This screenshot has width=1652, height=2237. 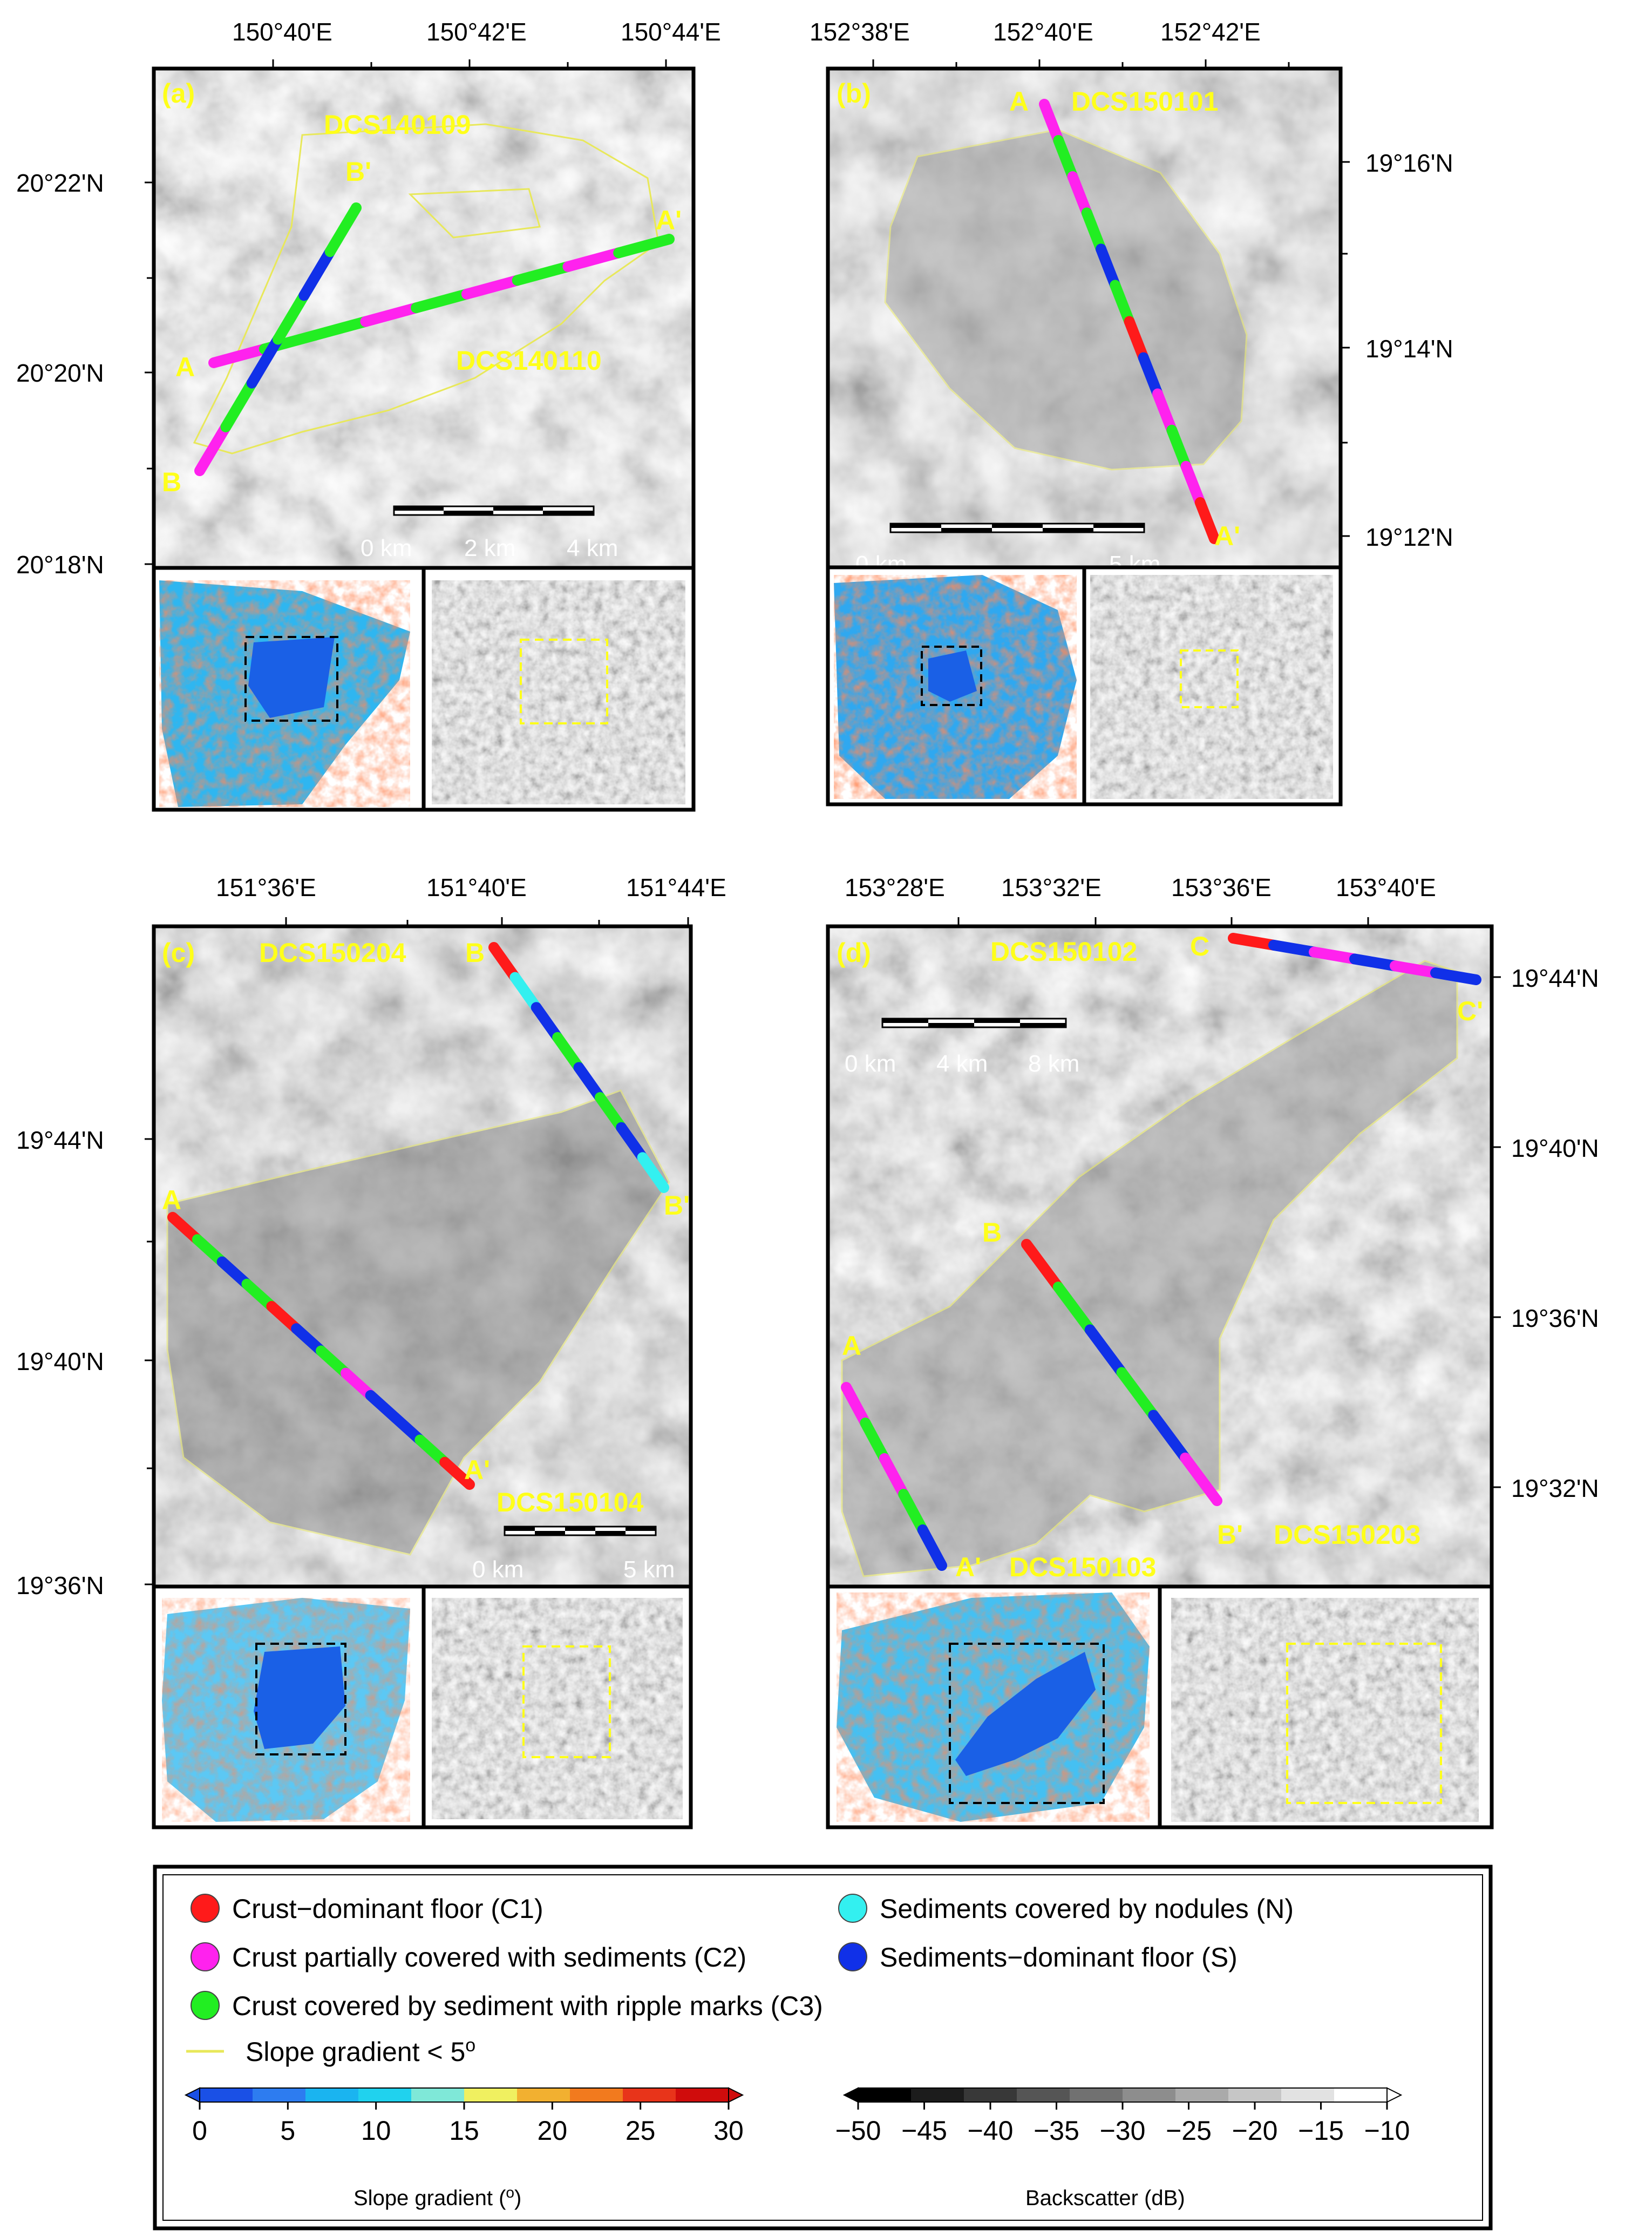 What do you see at coordinates (728, 2131) in the screenshot?
I see `colorbar-tick-label: 30` at bounding box center [728, 2131].